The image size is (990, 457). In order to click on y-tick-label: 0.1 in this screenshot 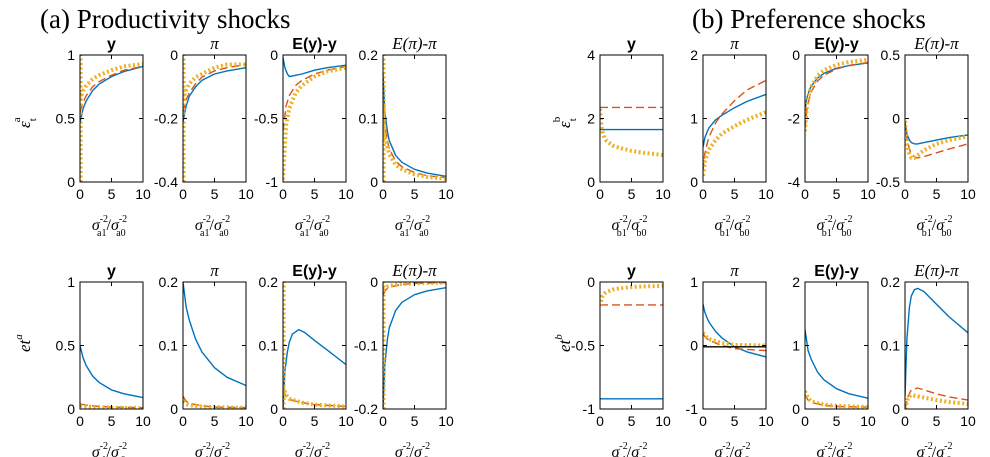, I will do `click(891, 346)`.